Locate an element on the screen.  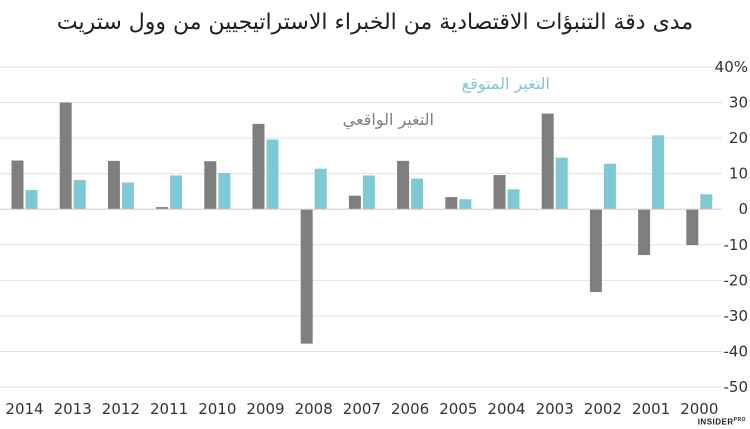
y-tick-label: -20 is located at coordinates (736, 280).